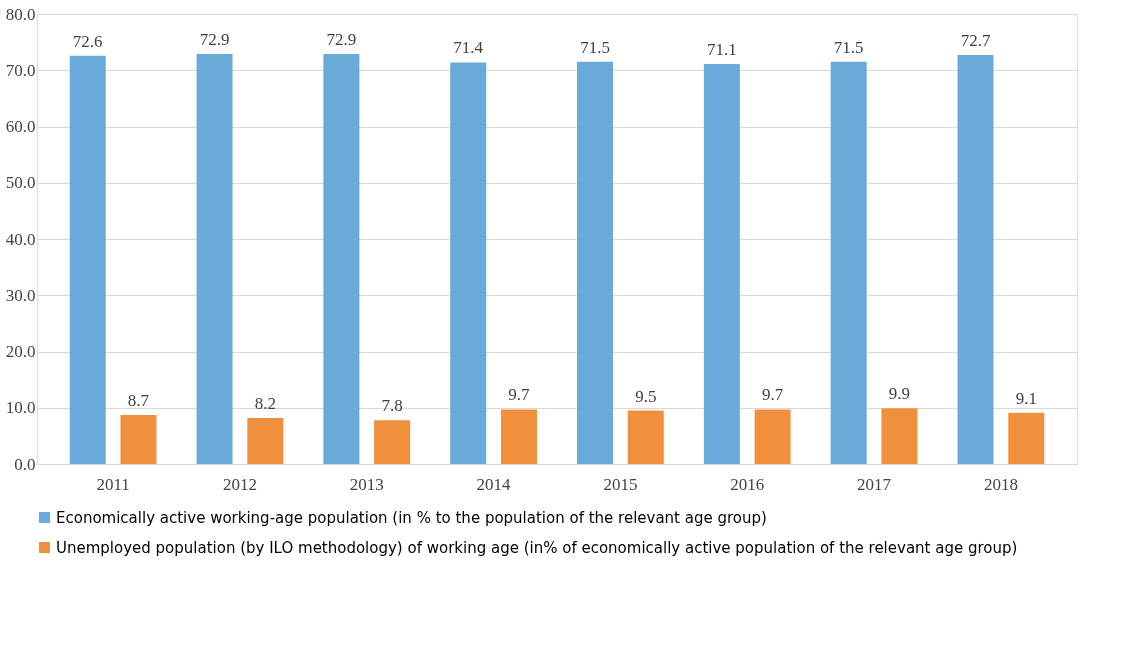  I want to click on legend-label: Economically active working-age population (in % to the population of the relevant age group), so click(411, 517).